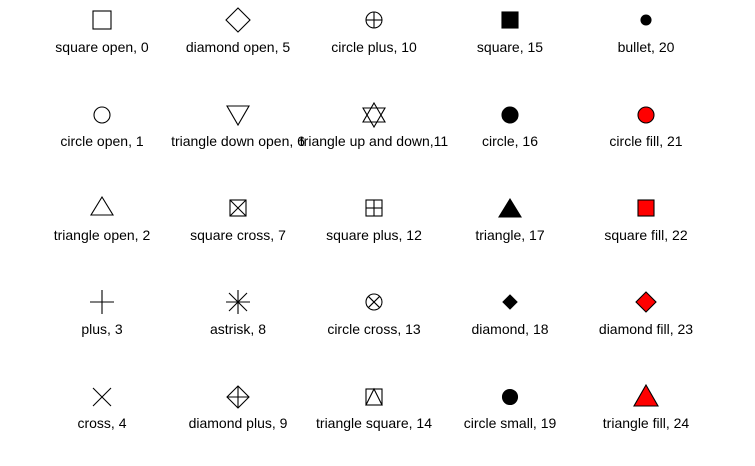  I want to click on pch-label: bullet, 20, so click(646, 47).